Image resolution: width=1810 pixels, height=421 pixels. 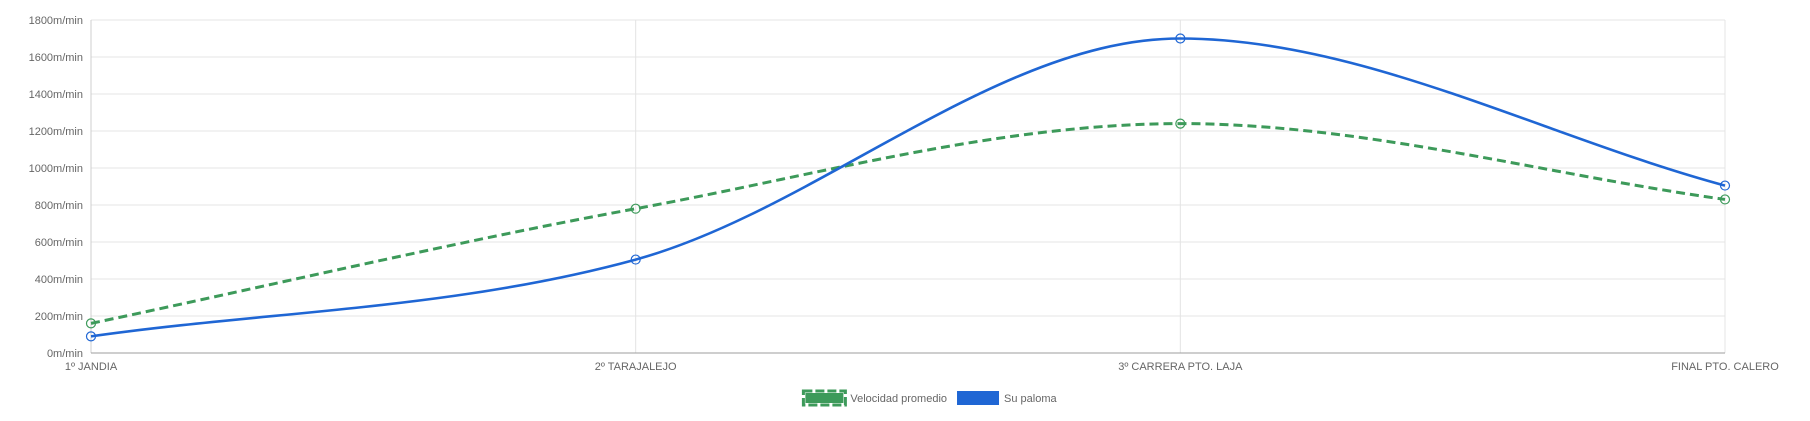 I want to click on legend-swatch-fill, so click(x=824, y=398).